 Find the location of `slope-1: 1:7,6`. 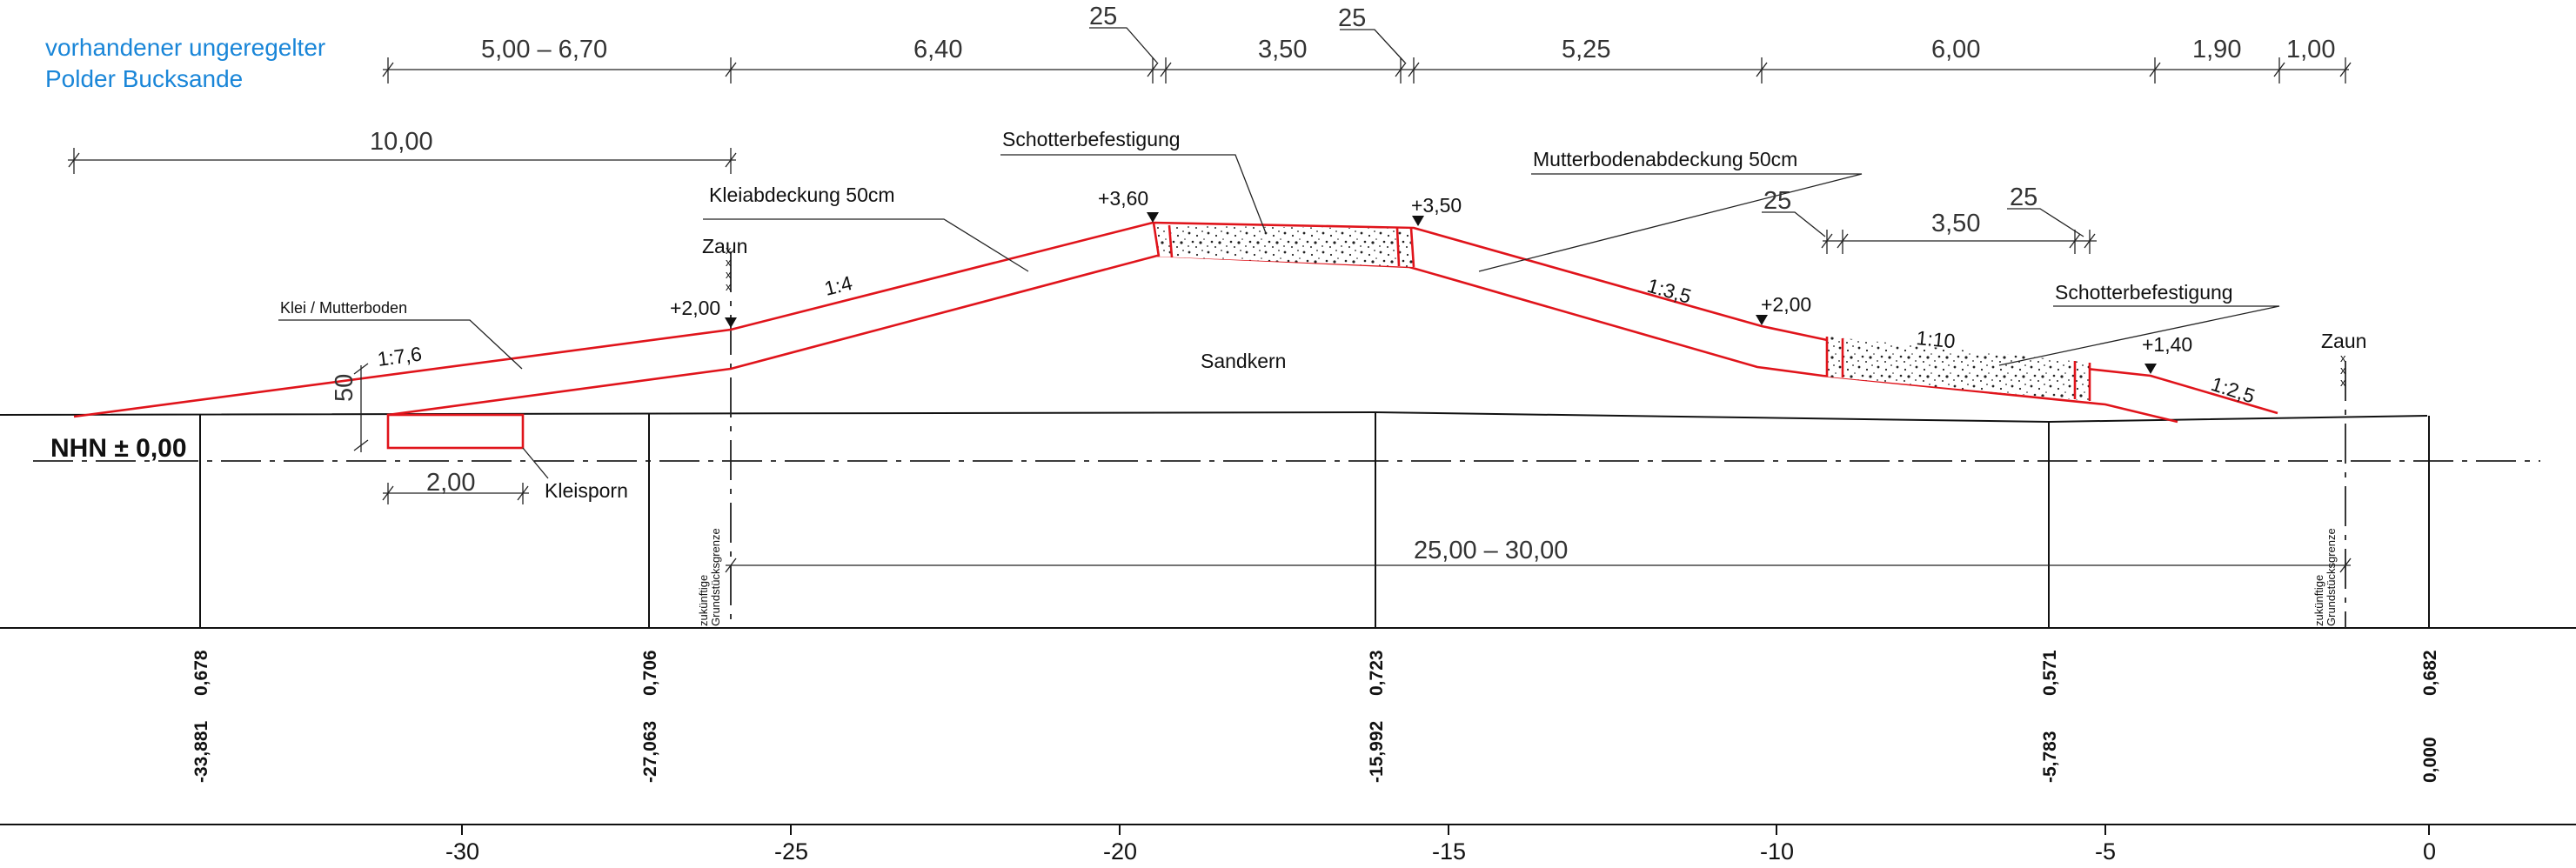

slope-1: 1:7,6 is located at coordinates (399, 357).